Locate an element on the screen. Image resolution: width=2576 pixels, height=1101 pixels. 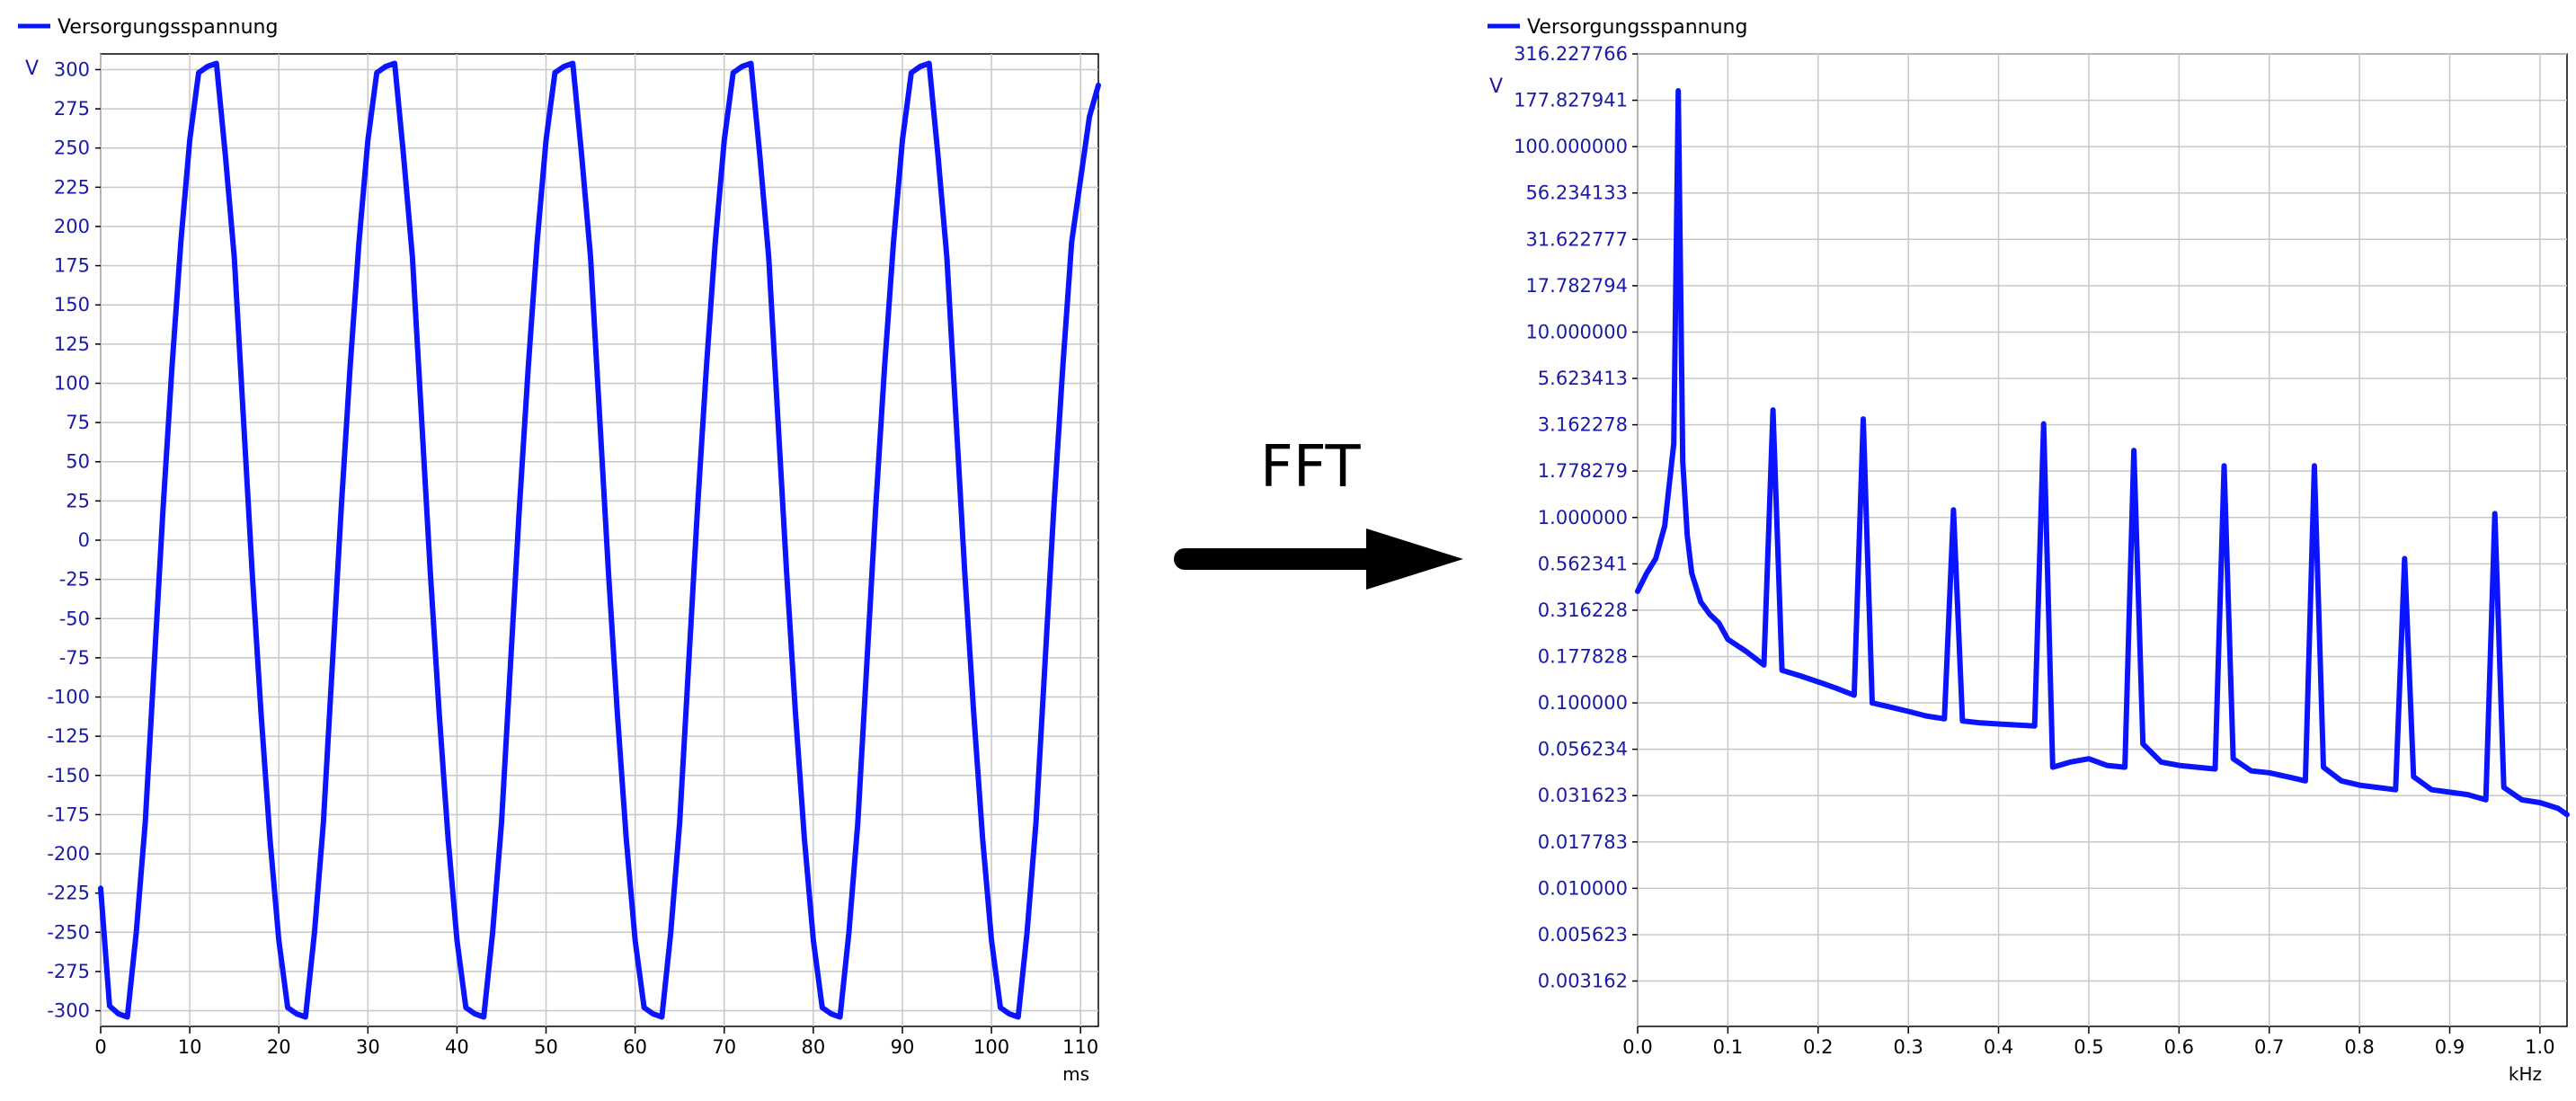
y-tick-label: -50 is located at coordinates (74, 618).